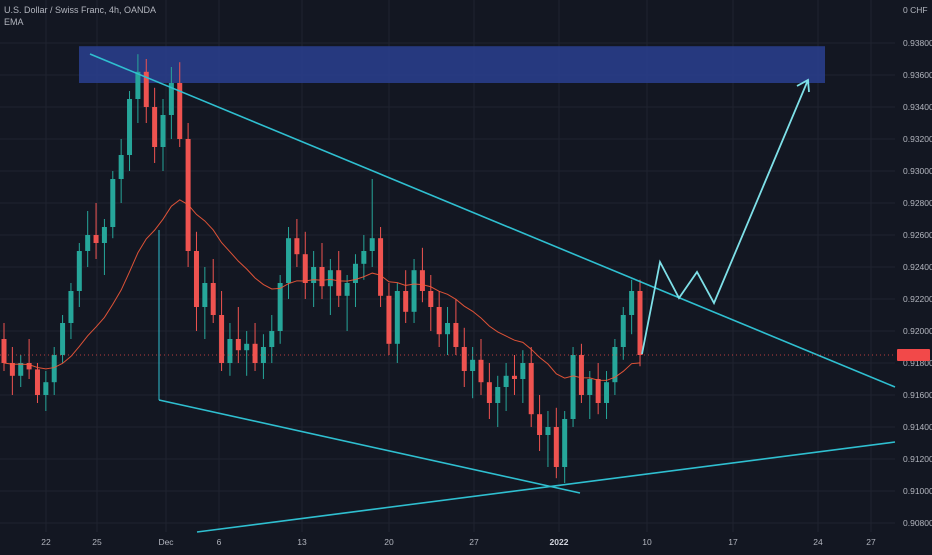  What do you see at coordinates (917, 331) in the screenshot?
I see `price-tick-label: 0.92000` at bounding box center [917, 331].